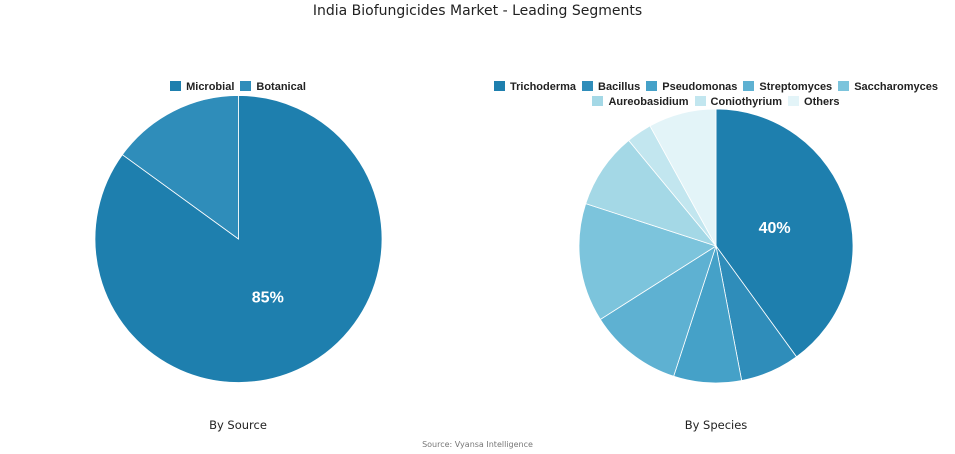 Image resolution: width=955 pixels, height=454 pixels. I want to click on slice-trichoderma, so click(784, 233).